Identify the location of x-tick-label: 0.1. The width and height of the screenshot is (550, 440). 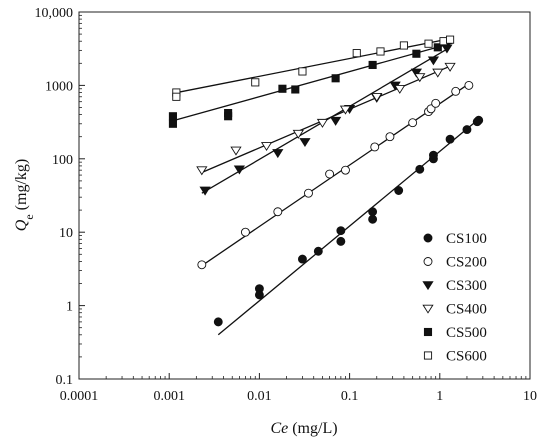
(350, 396).